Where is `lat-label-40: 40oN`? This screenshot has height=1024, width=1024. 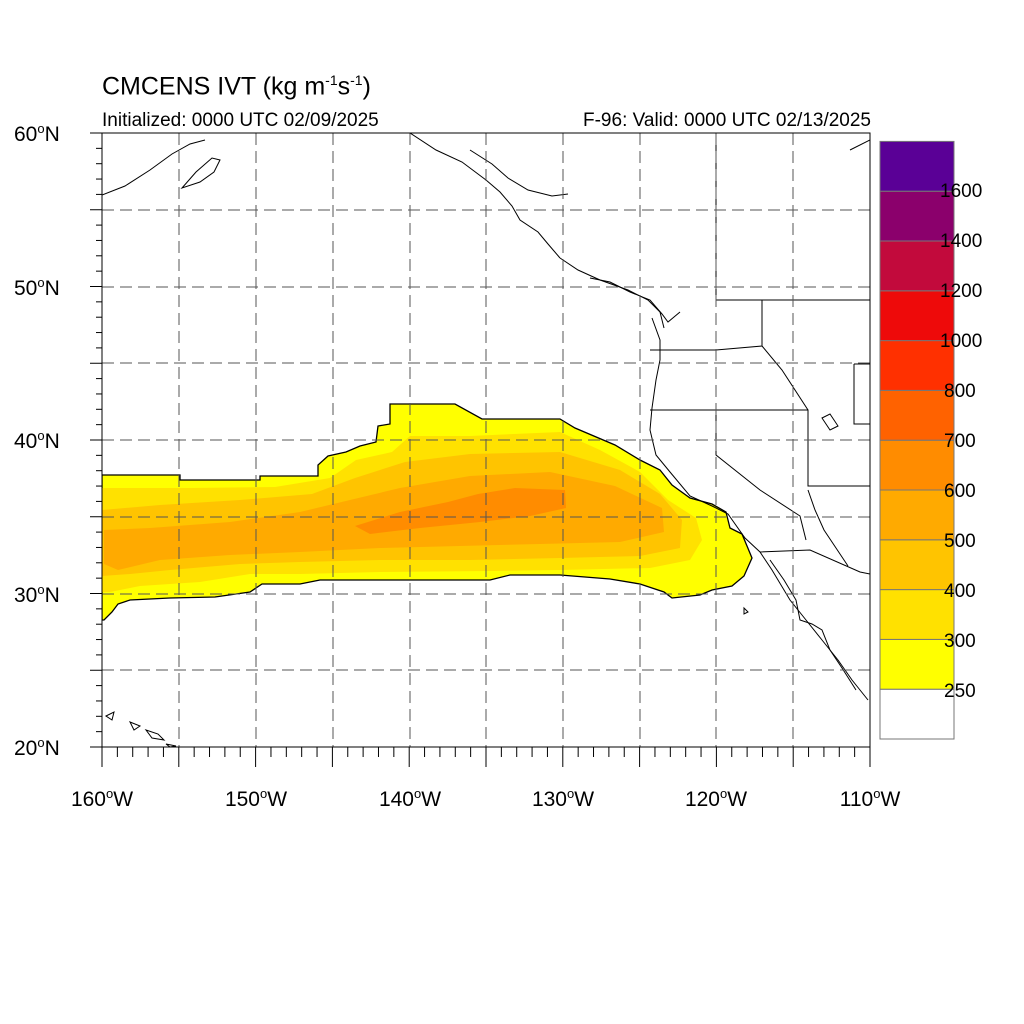 lat-label-40: 40oN is located at coordinates (37, 440).